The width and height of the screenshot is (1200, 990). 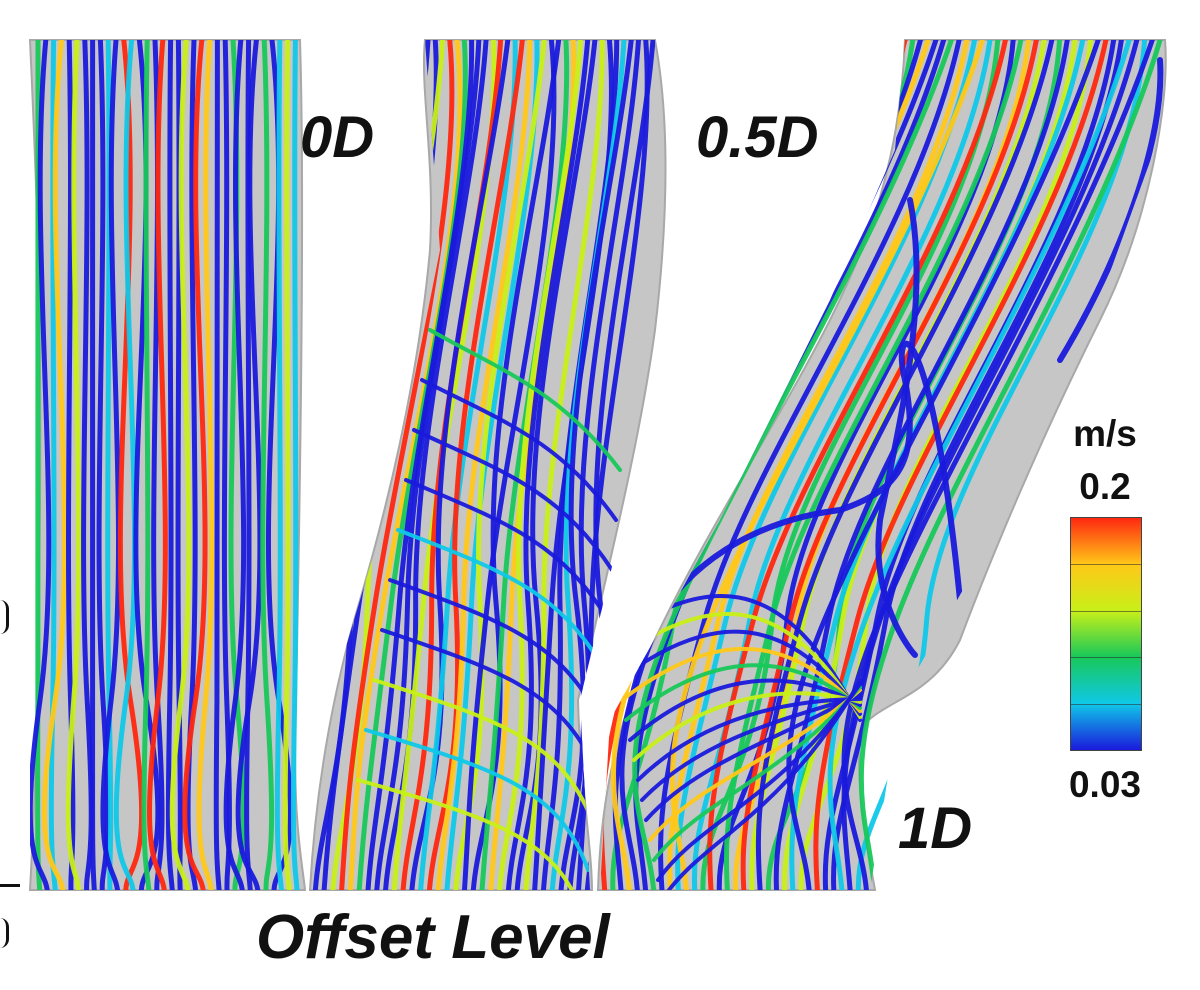 What do you see at coordinates (1105, 433) in the screenshot?
I see `colorbar-unit: m/s` at bounding box center [1105, 433].